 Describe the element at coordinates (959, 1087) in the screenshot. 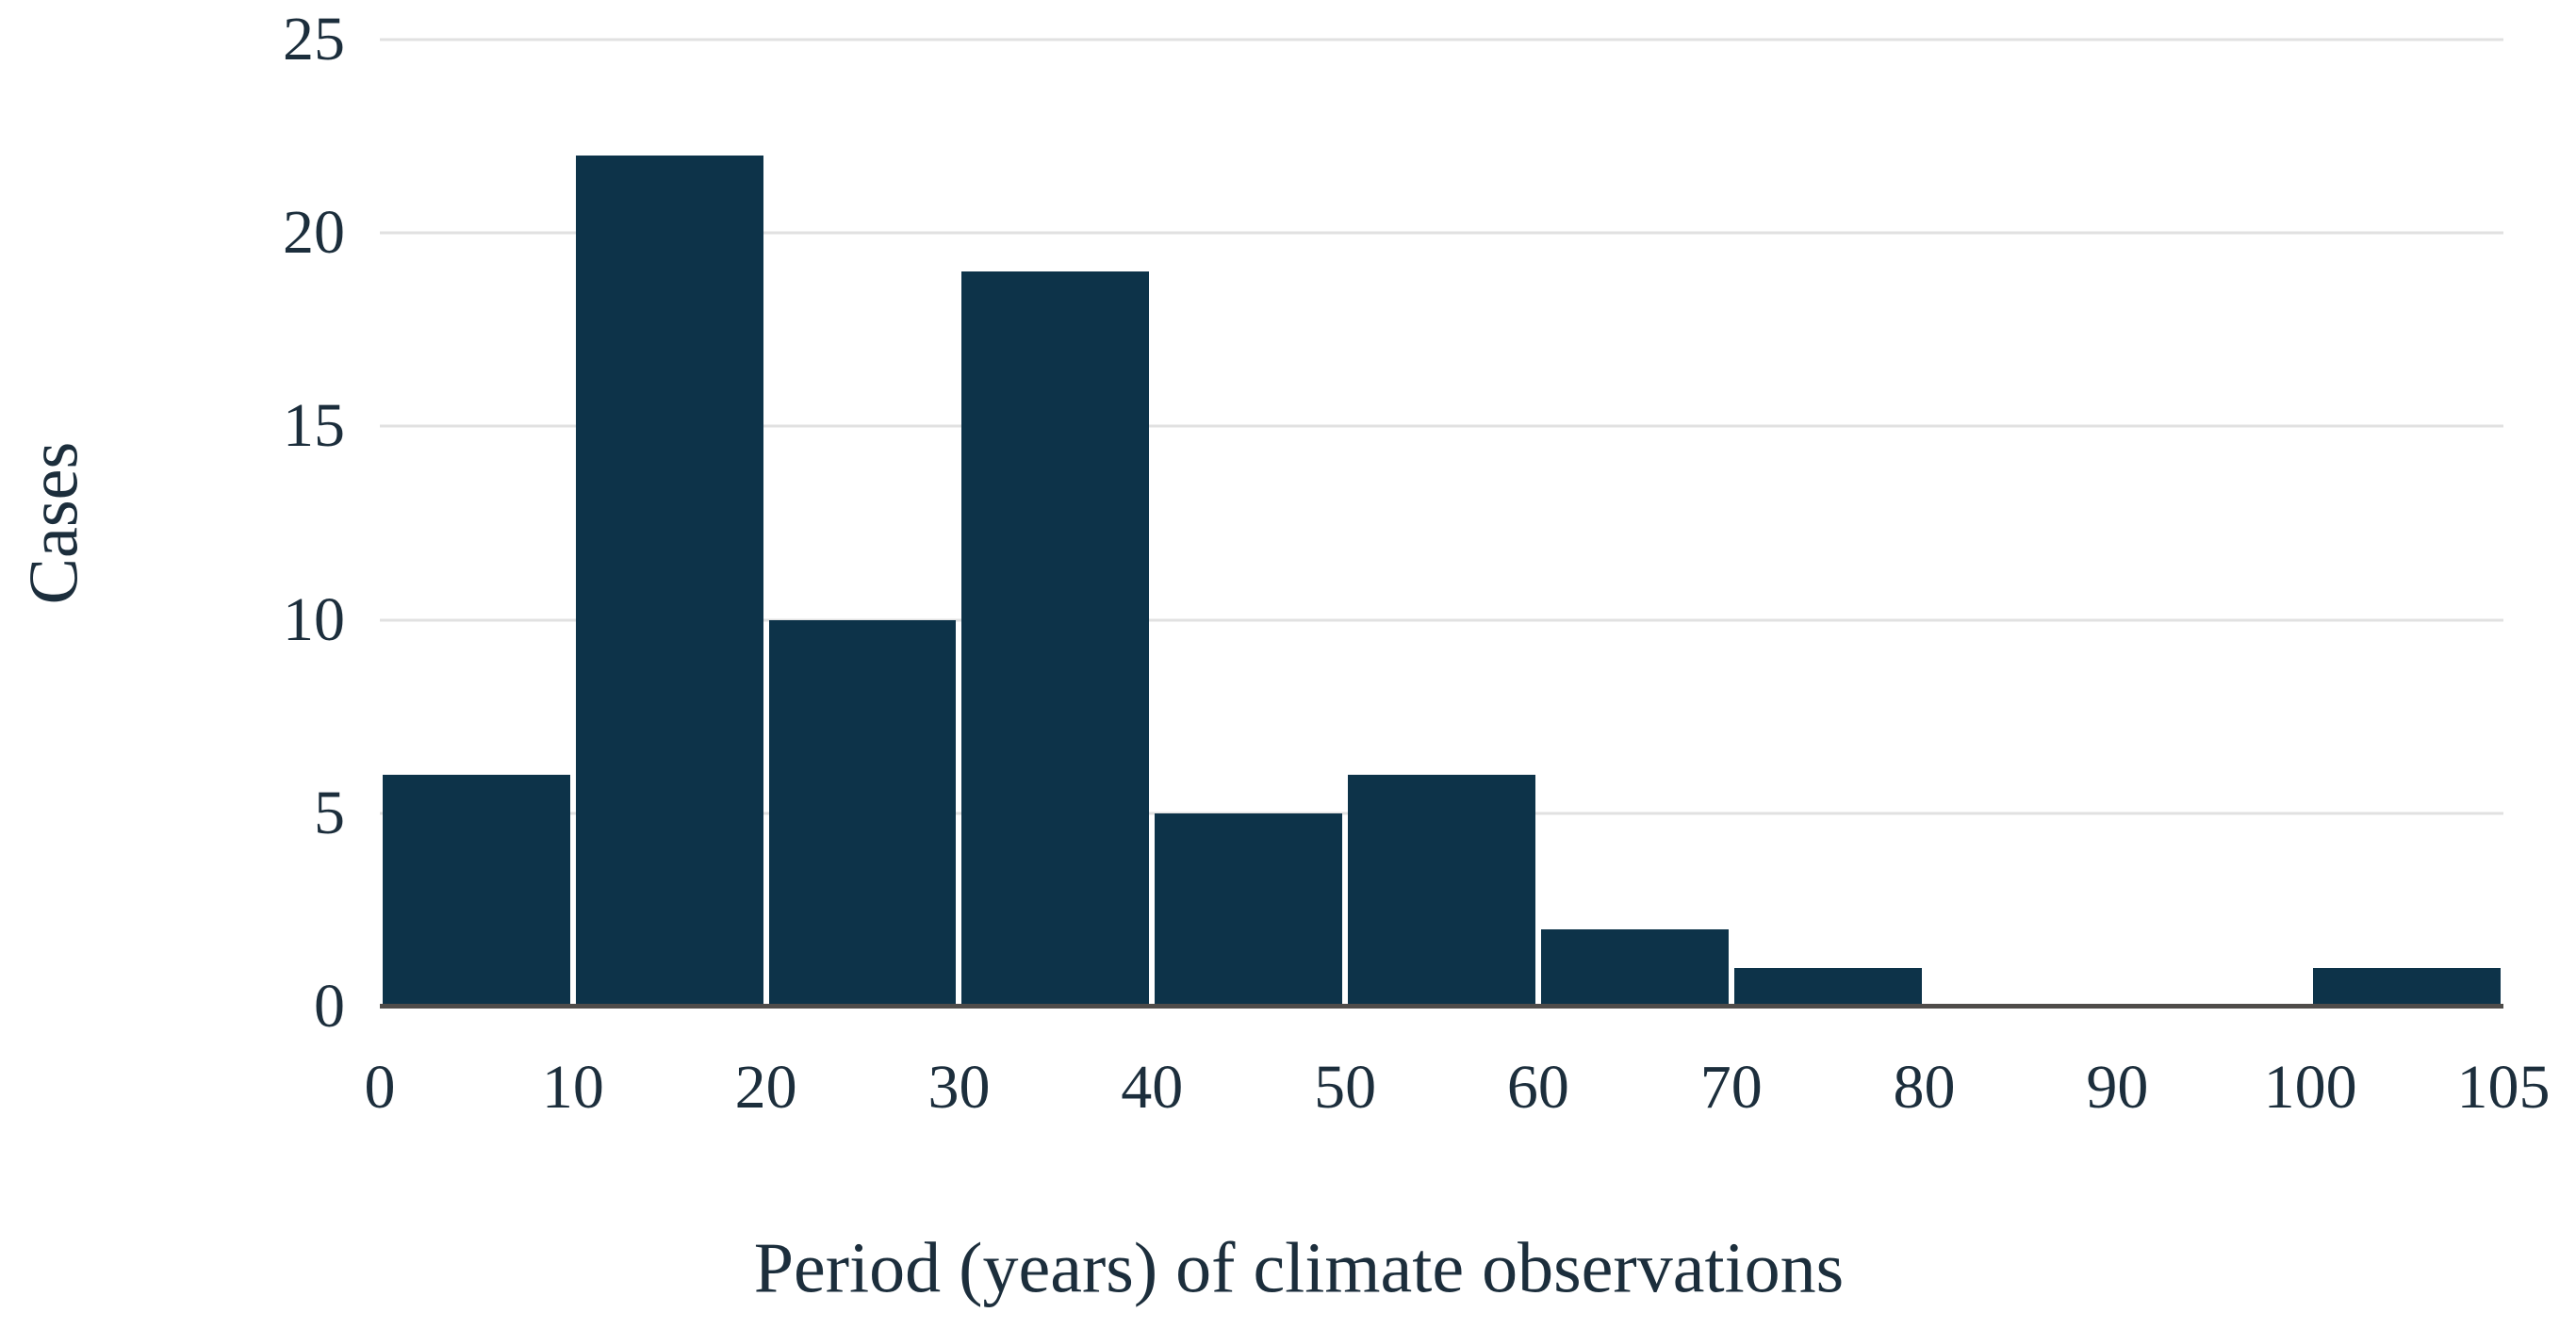

I see `x-tick-label: 30` at that location.